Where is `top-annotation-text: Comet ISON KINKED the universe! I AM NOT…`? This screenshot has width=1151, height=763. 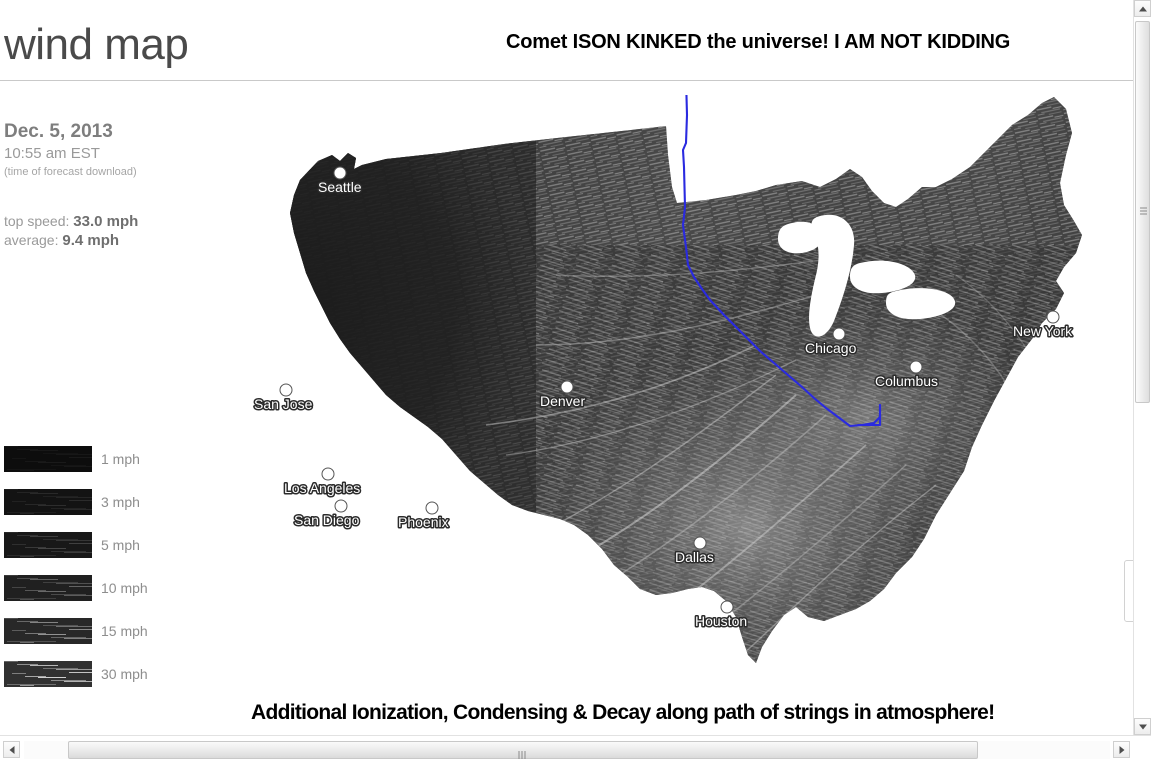 top-annotation-text: Comet ISON KINKED the universe! I AM NOT… is located at coordinates (758, 42).